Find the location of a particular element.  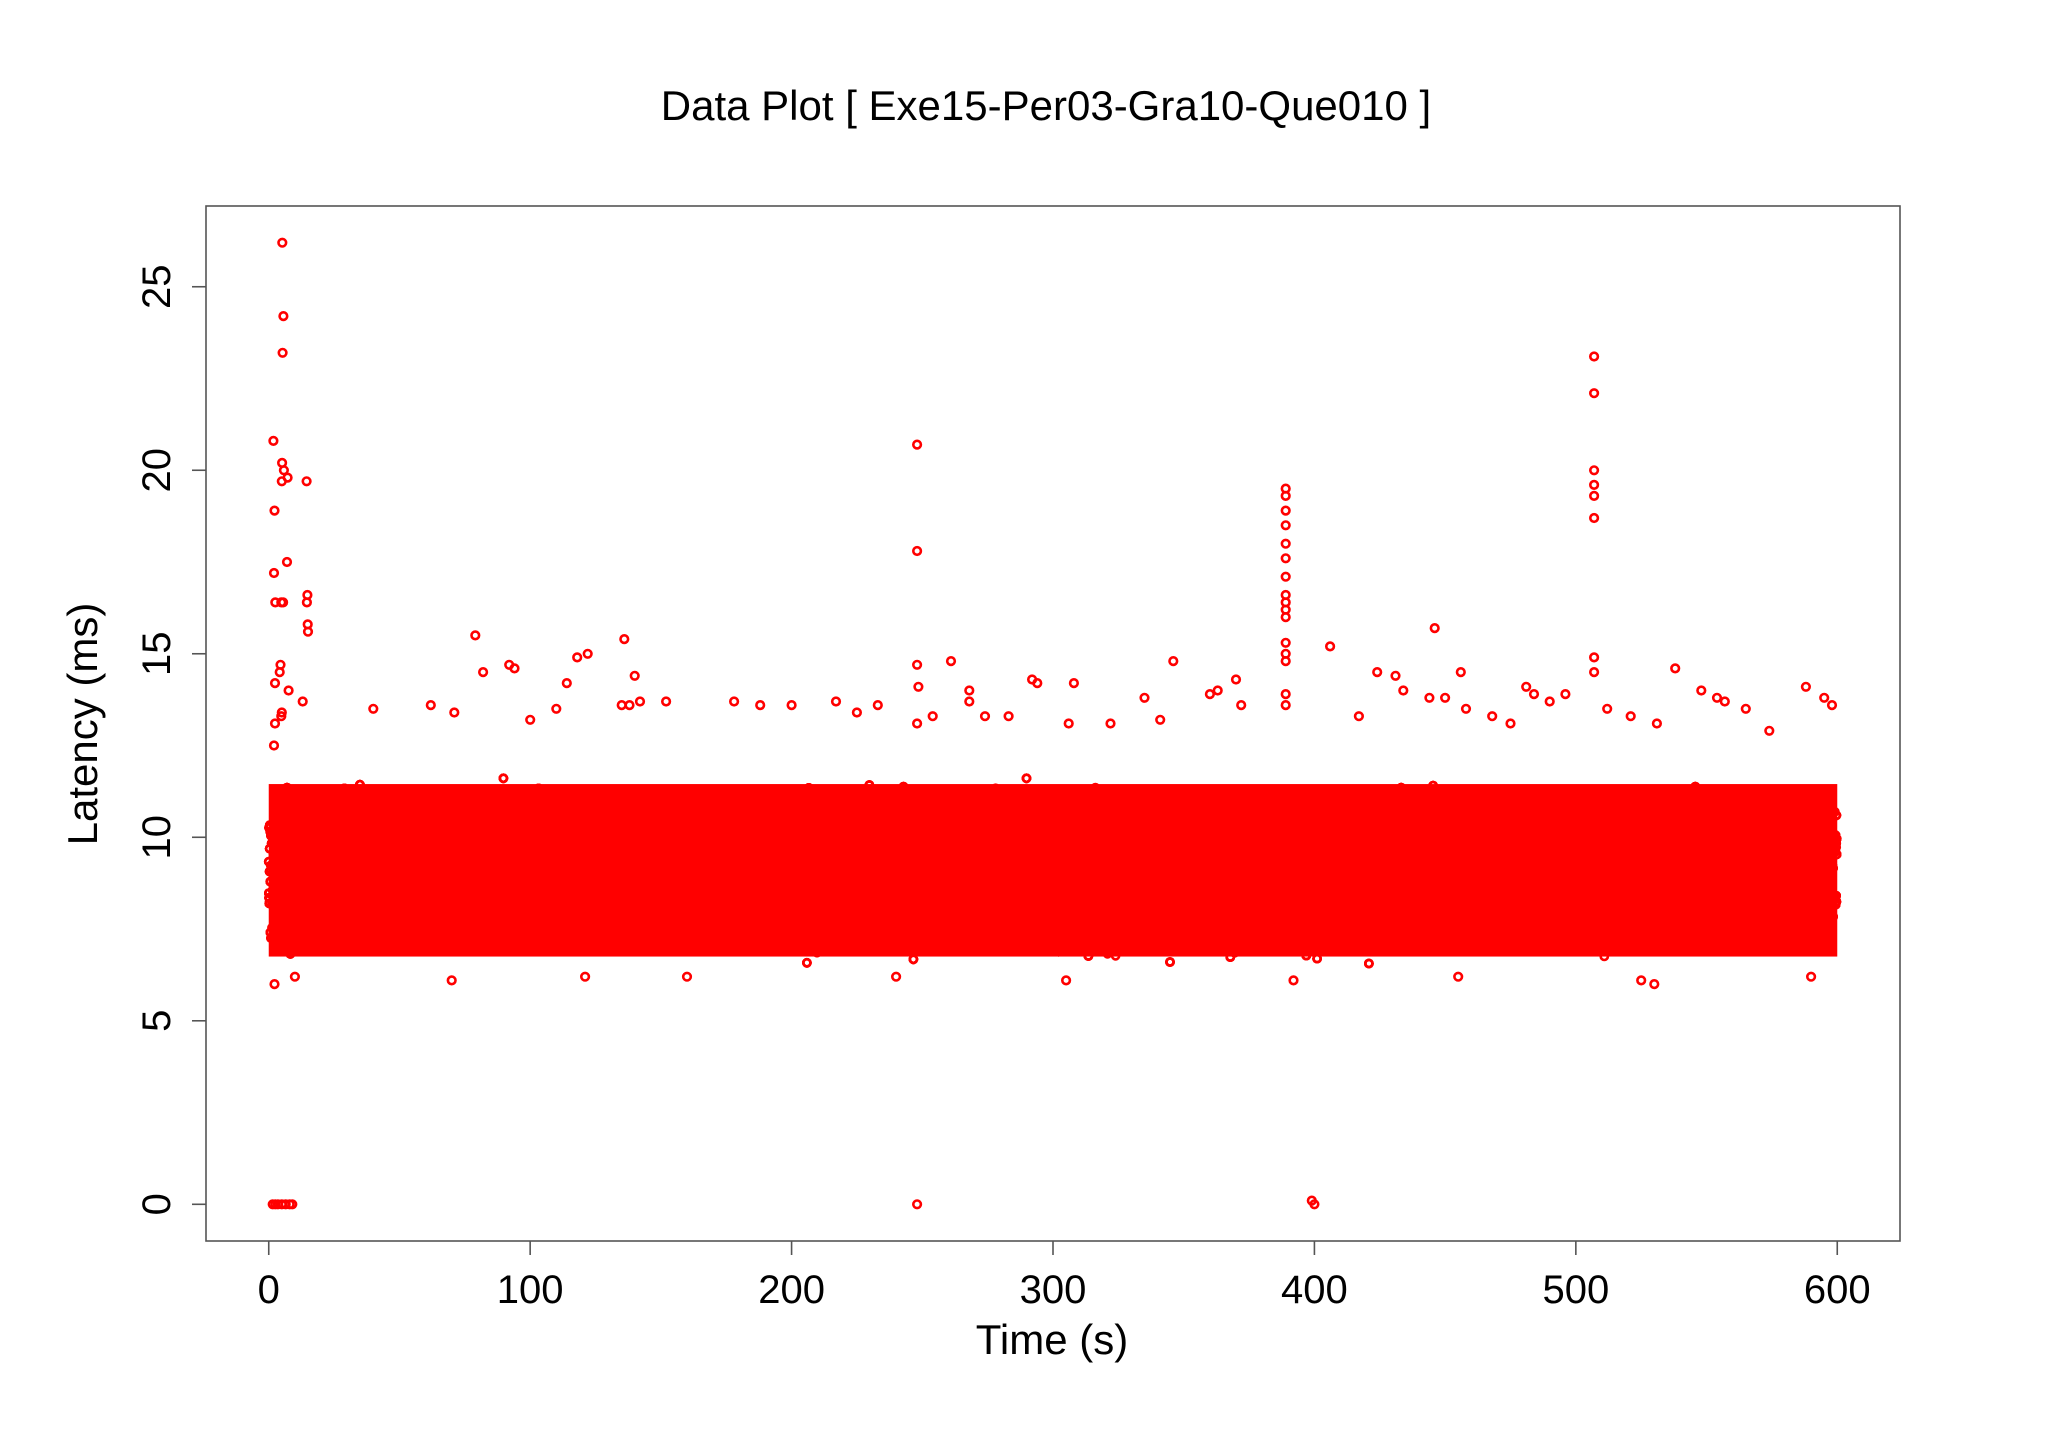

x-tick-label: 200 is located at coordinates (791, 1290).